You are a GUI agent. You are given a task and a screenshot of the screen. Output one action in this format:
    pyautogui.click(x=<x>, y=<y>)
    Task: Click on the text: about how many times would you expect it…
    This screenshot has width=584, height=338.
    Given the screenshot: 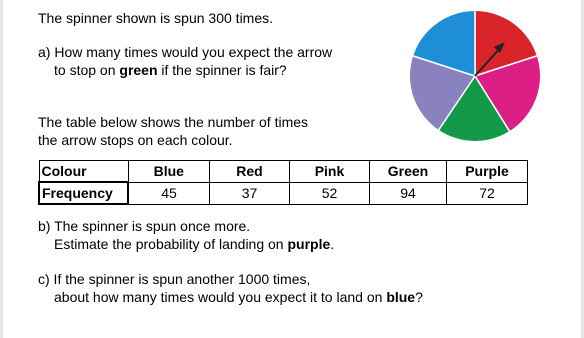 What is the action you would take?
    pyautogui.click(x=220, y=297)
    